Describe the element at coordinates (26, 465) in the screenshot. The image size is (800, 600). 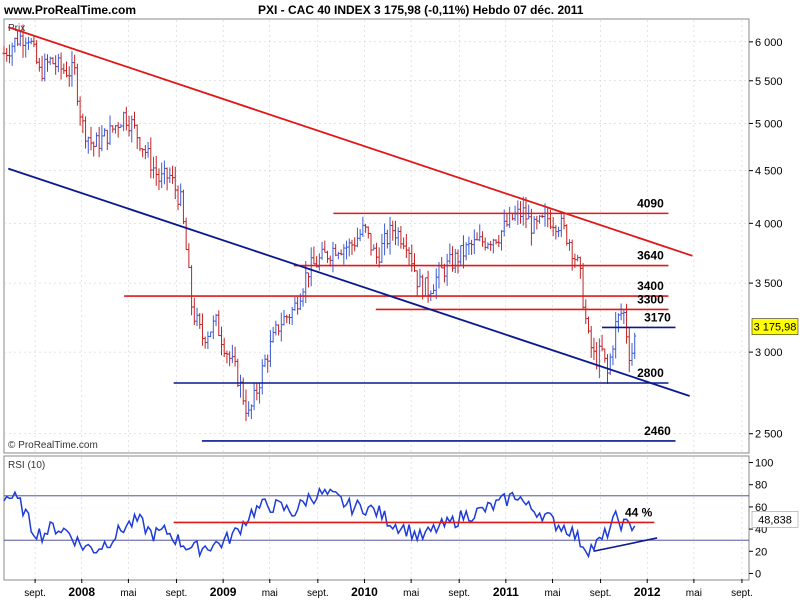
I see `rsi-panel-label: RSI (10)` at that location.